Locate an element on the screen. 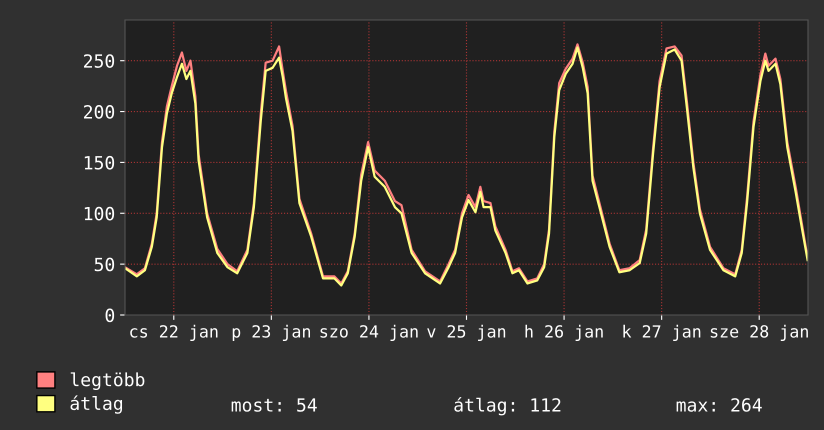 The width and height of the screenshot is (824, 430). legend-label: átlag is located at coordinates (96, 404).